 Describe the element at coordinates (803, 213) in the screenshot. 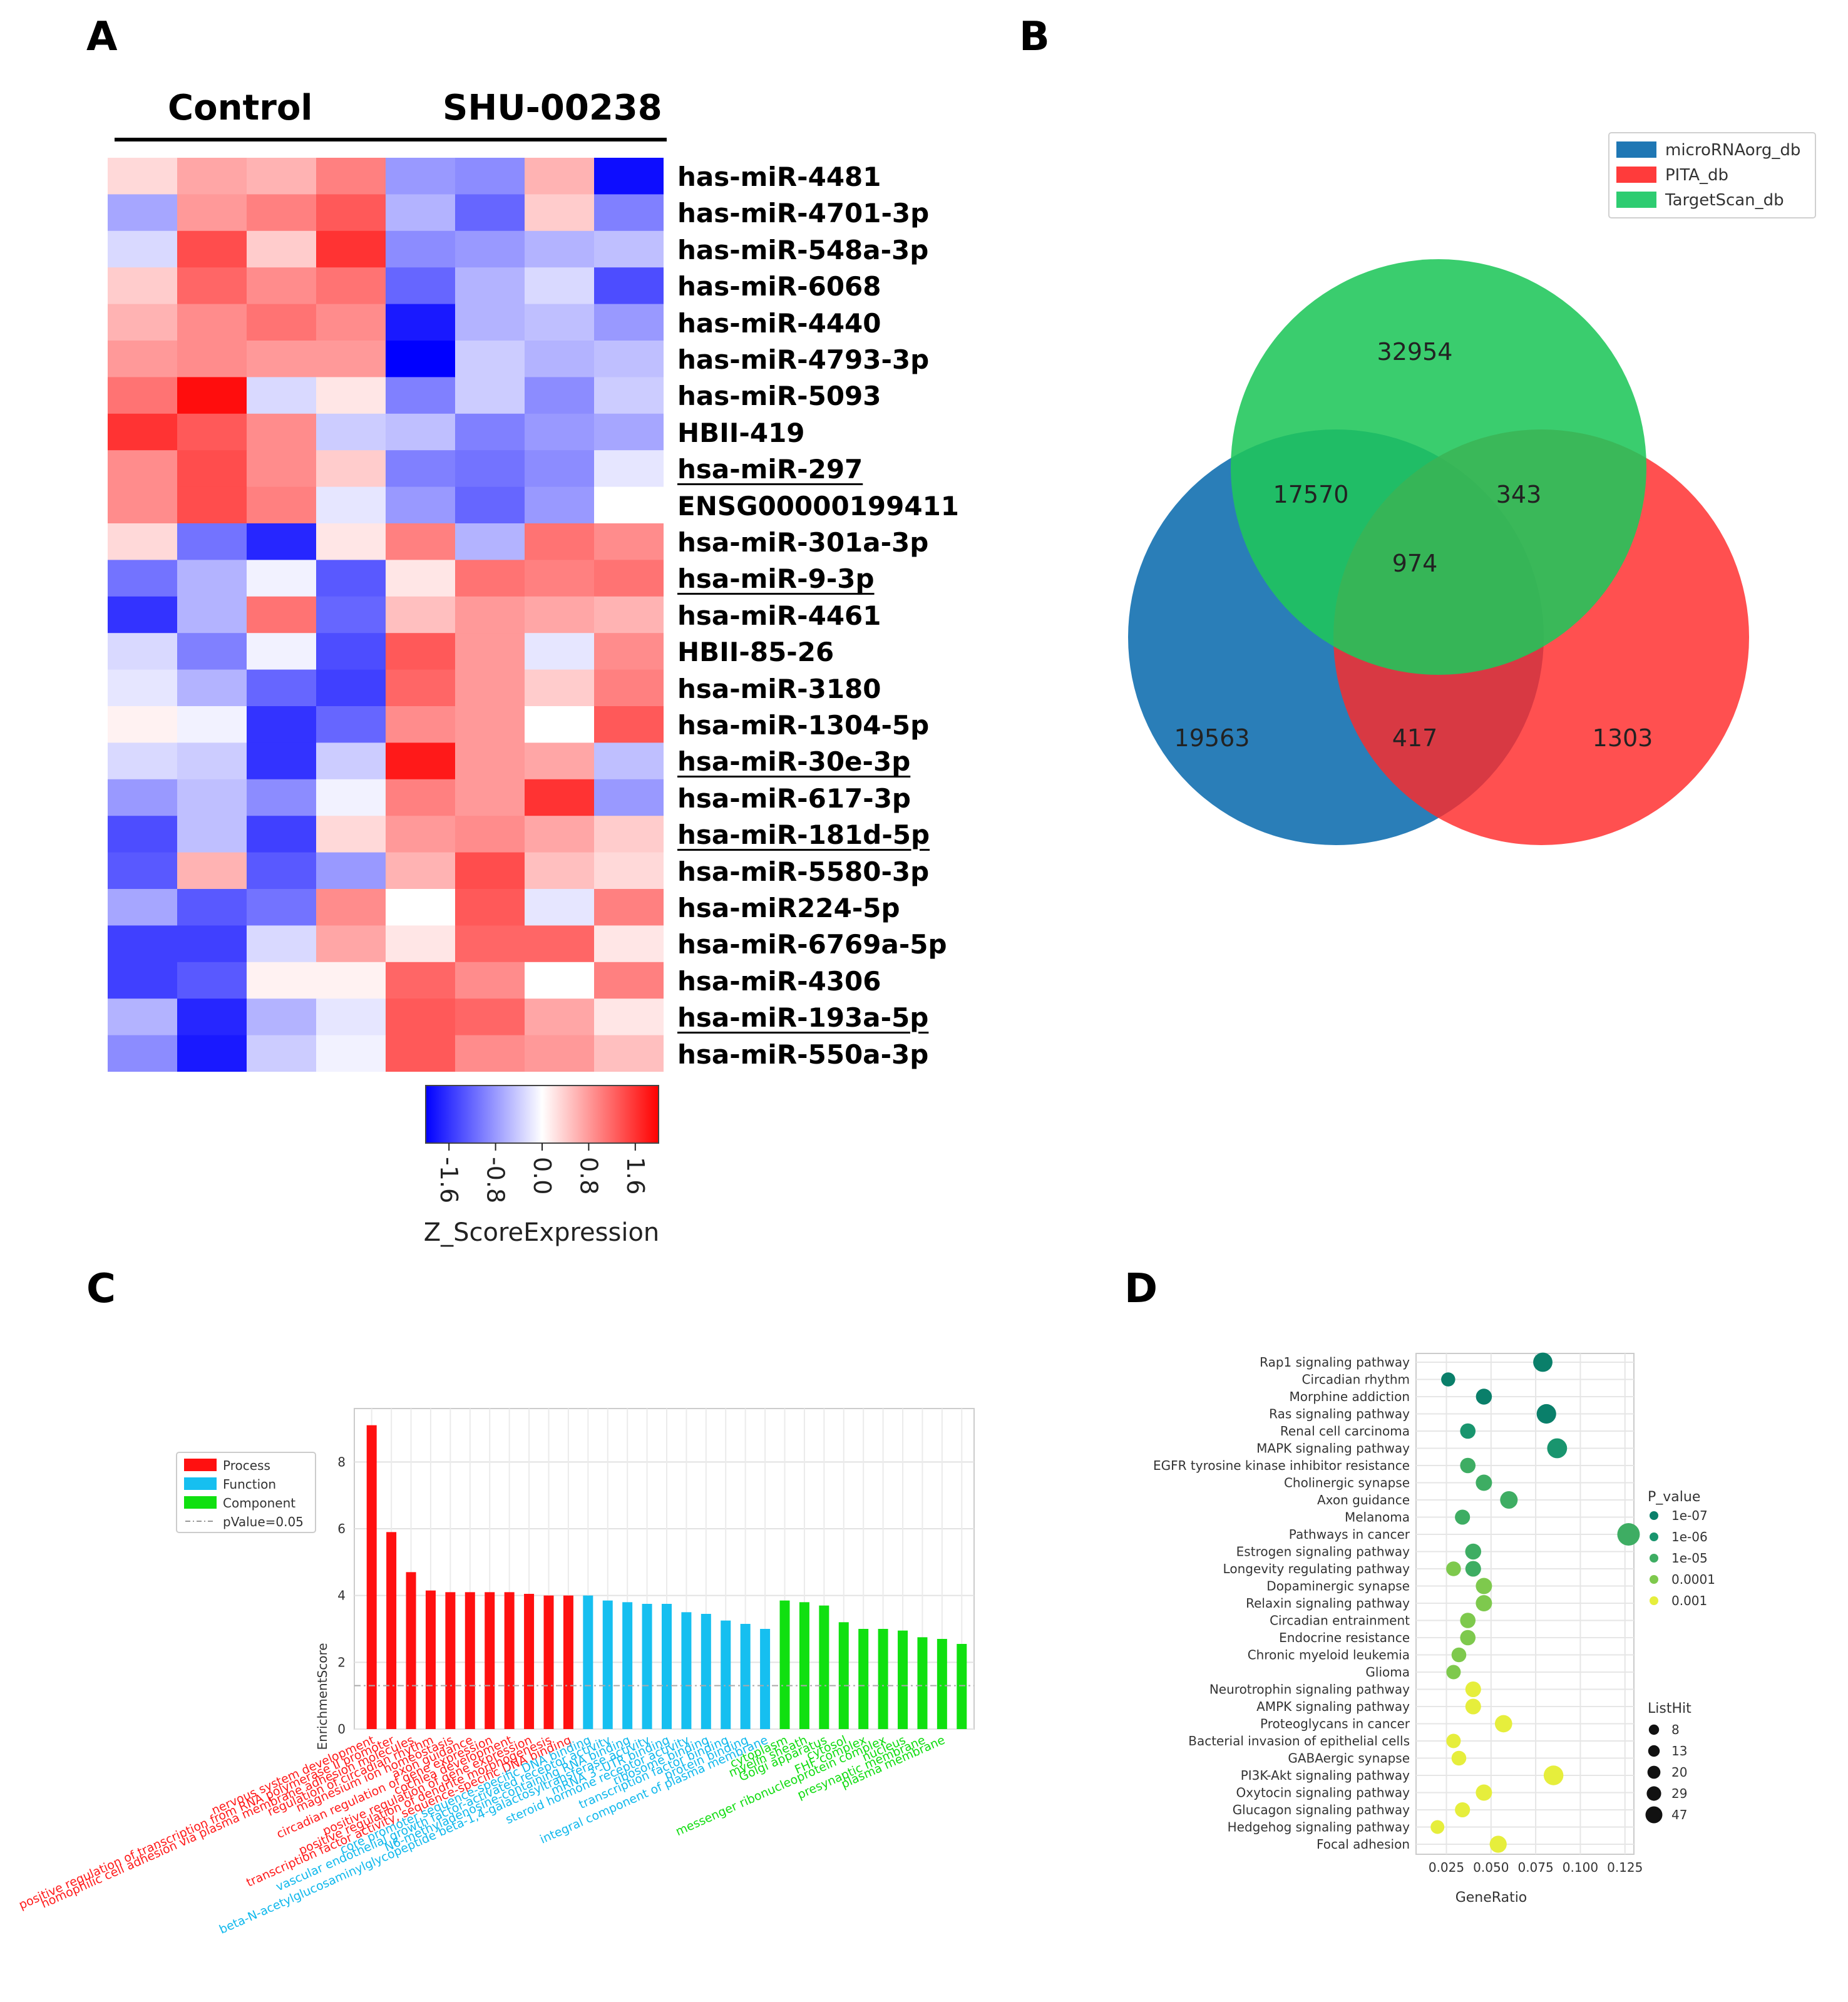

I see `heatmap-row-label: has-miR-4701-3p` at that location.